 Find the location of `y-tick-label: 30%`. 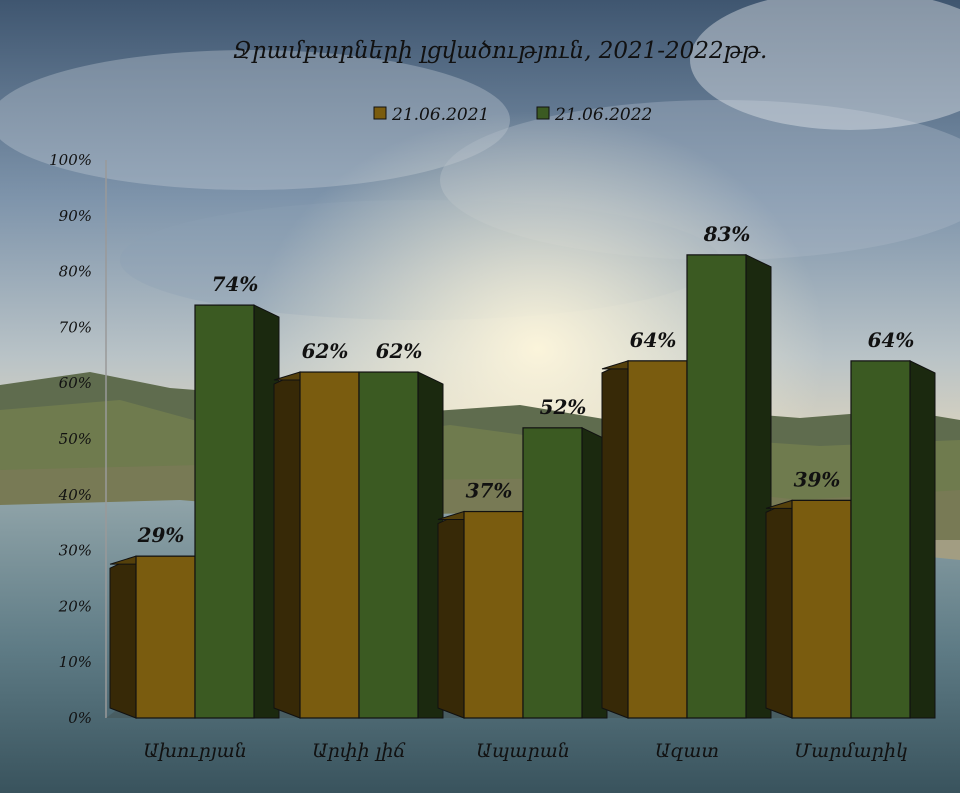

y-tick-label: 30% is located at coordinates (75, 551).